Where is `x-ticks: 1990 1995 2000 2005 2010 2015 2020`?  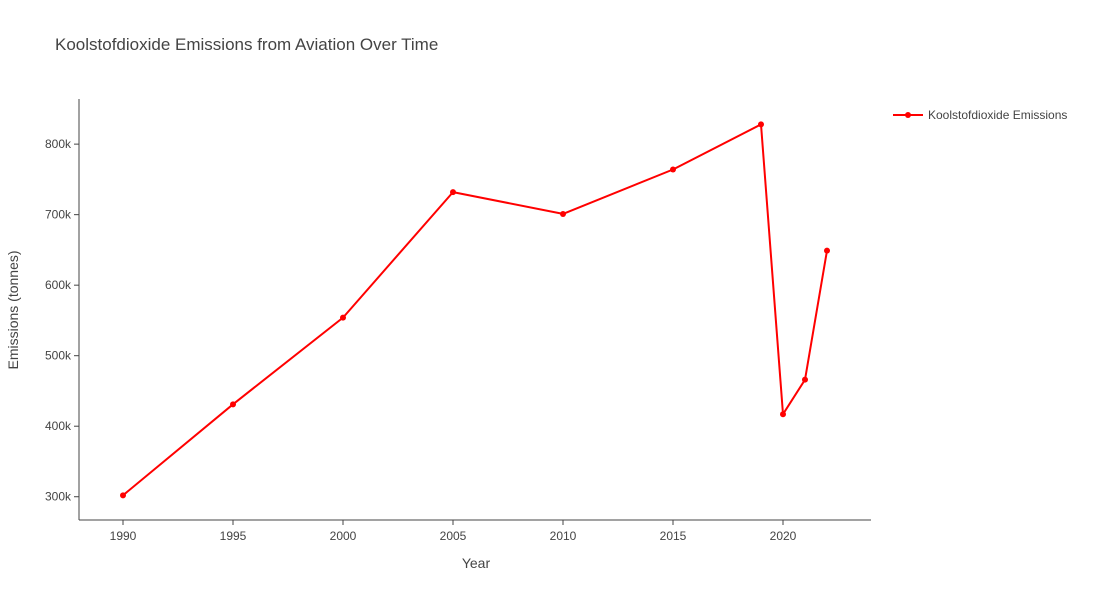
x-ticks: 1990 1995 2000 2005 2010 2015 2020 is located at coordinates (453, 531).